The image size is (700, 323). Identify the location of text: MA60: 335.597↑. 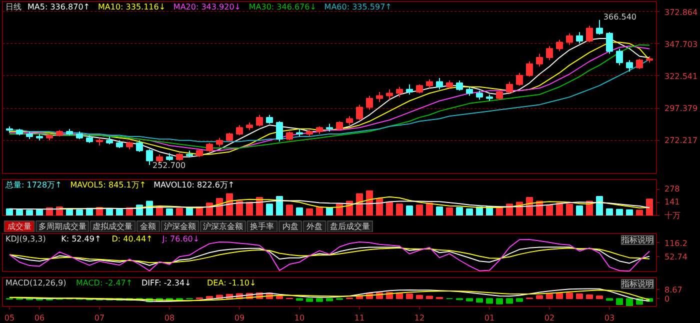
(358, 7).